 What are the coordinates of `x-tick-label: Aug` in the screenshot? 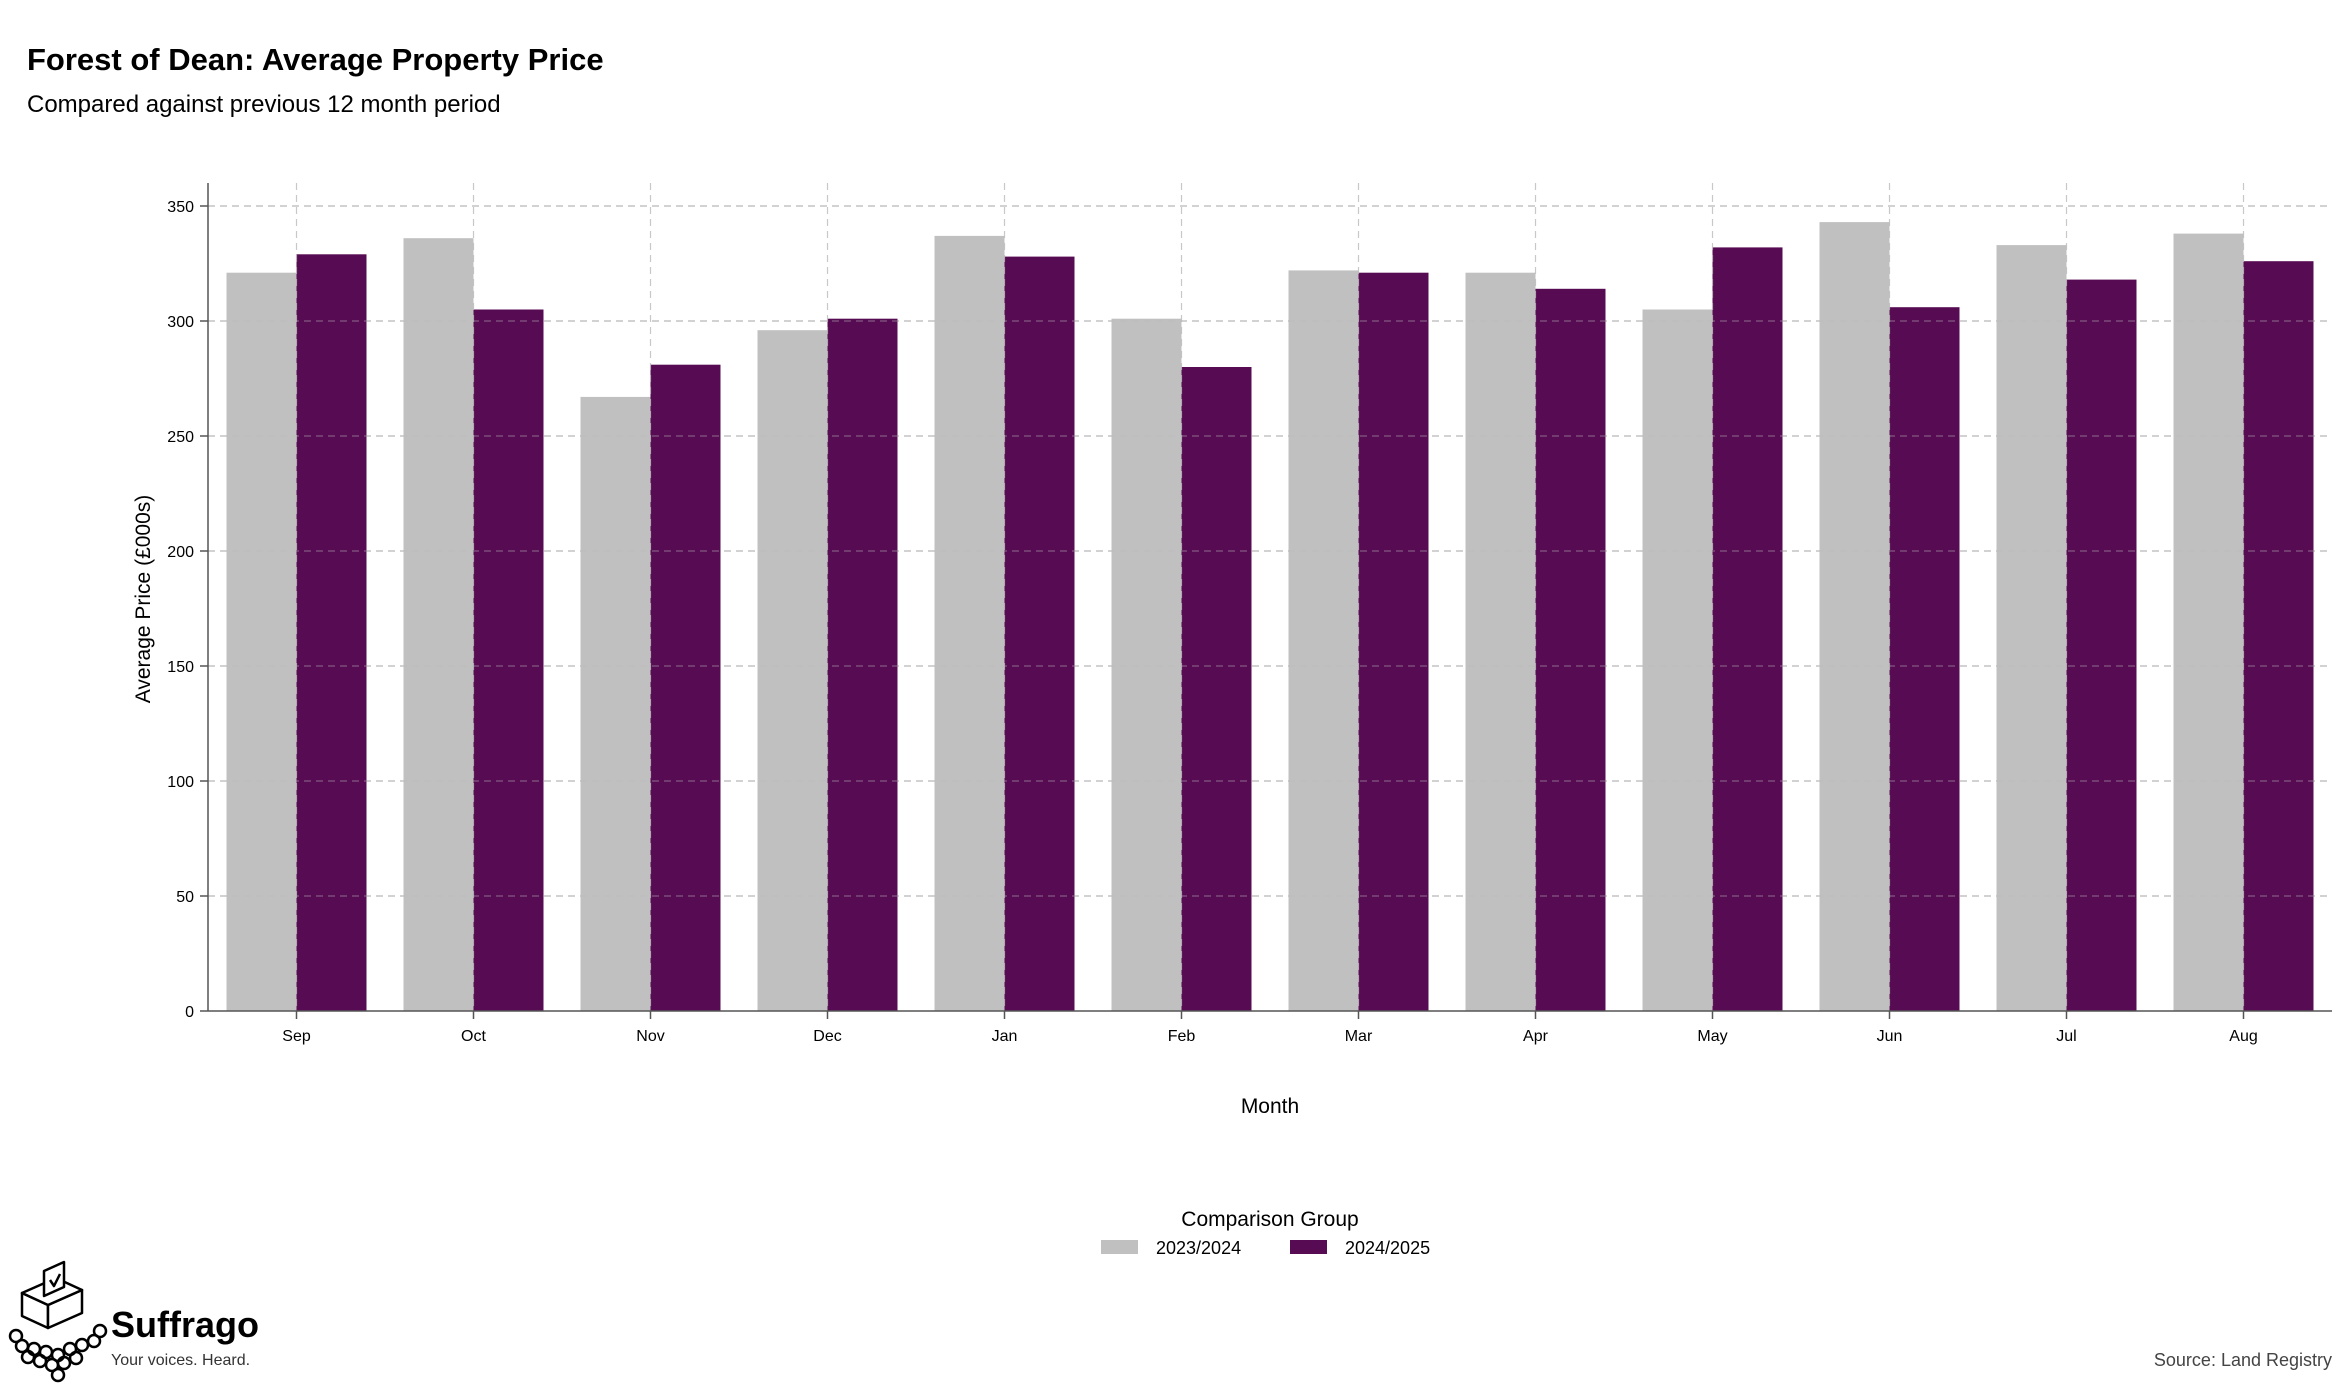 It's located at (2243, 1036).